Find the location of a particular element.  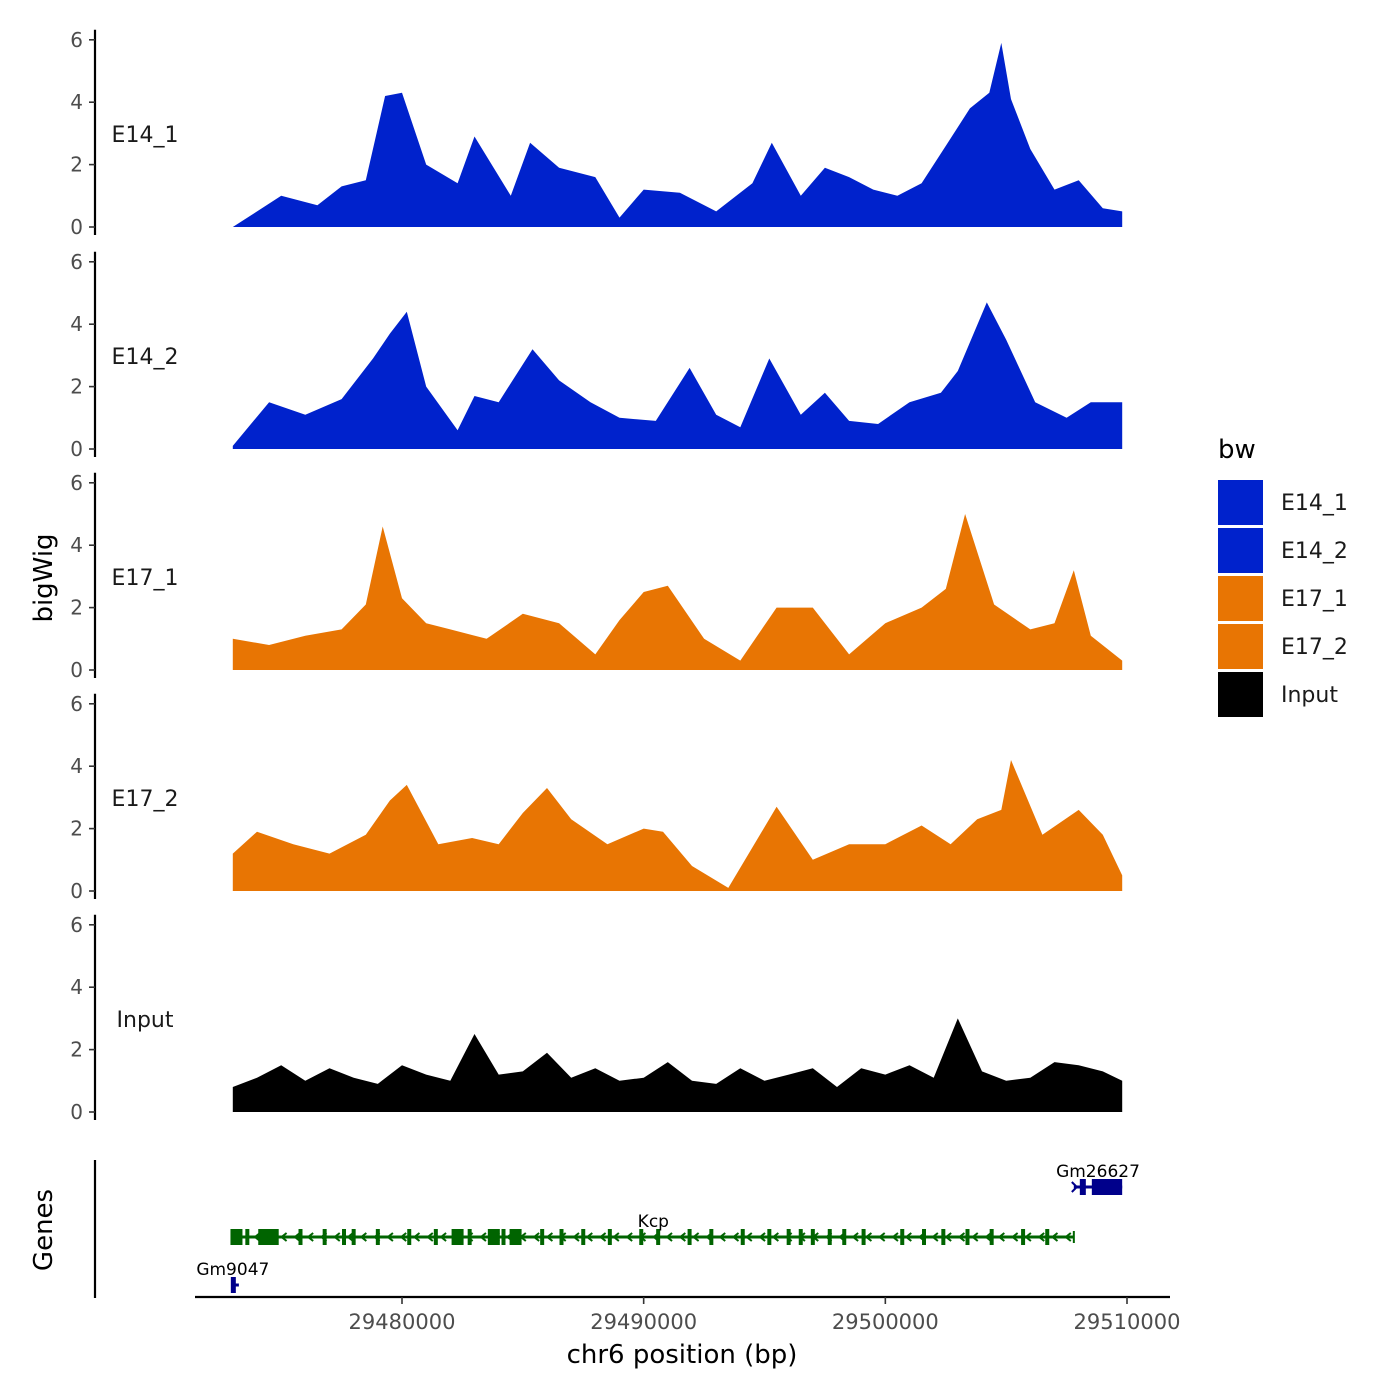

gene-label: Gm9047 is located at coordinates (232, 1270).